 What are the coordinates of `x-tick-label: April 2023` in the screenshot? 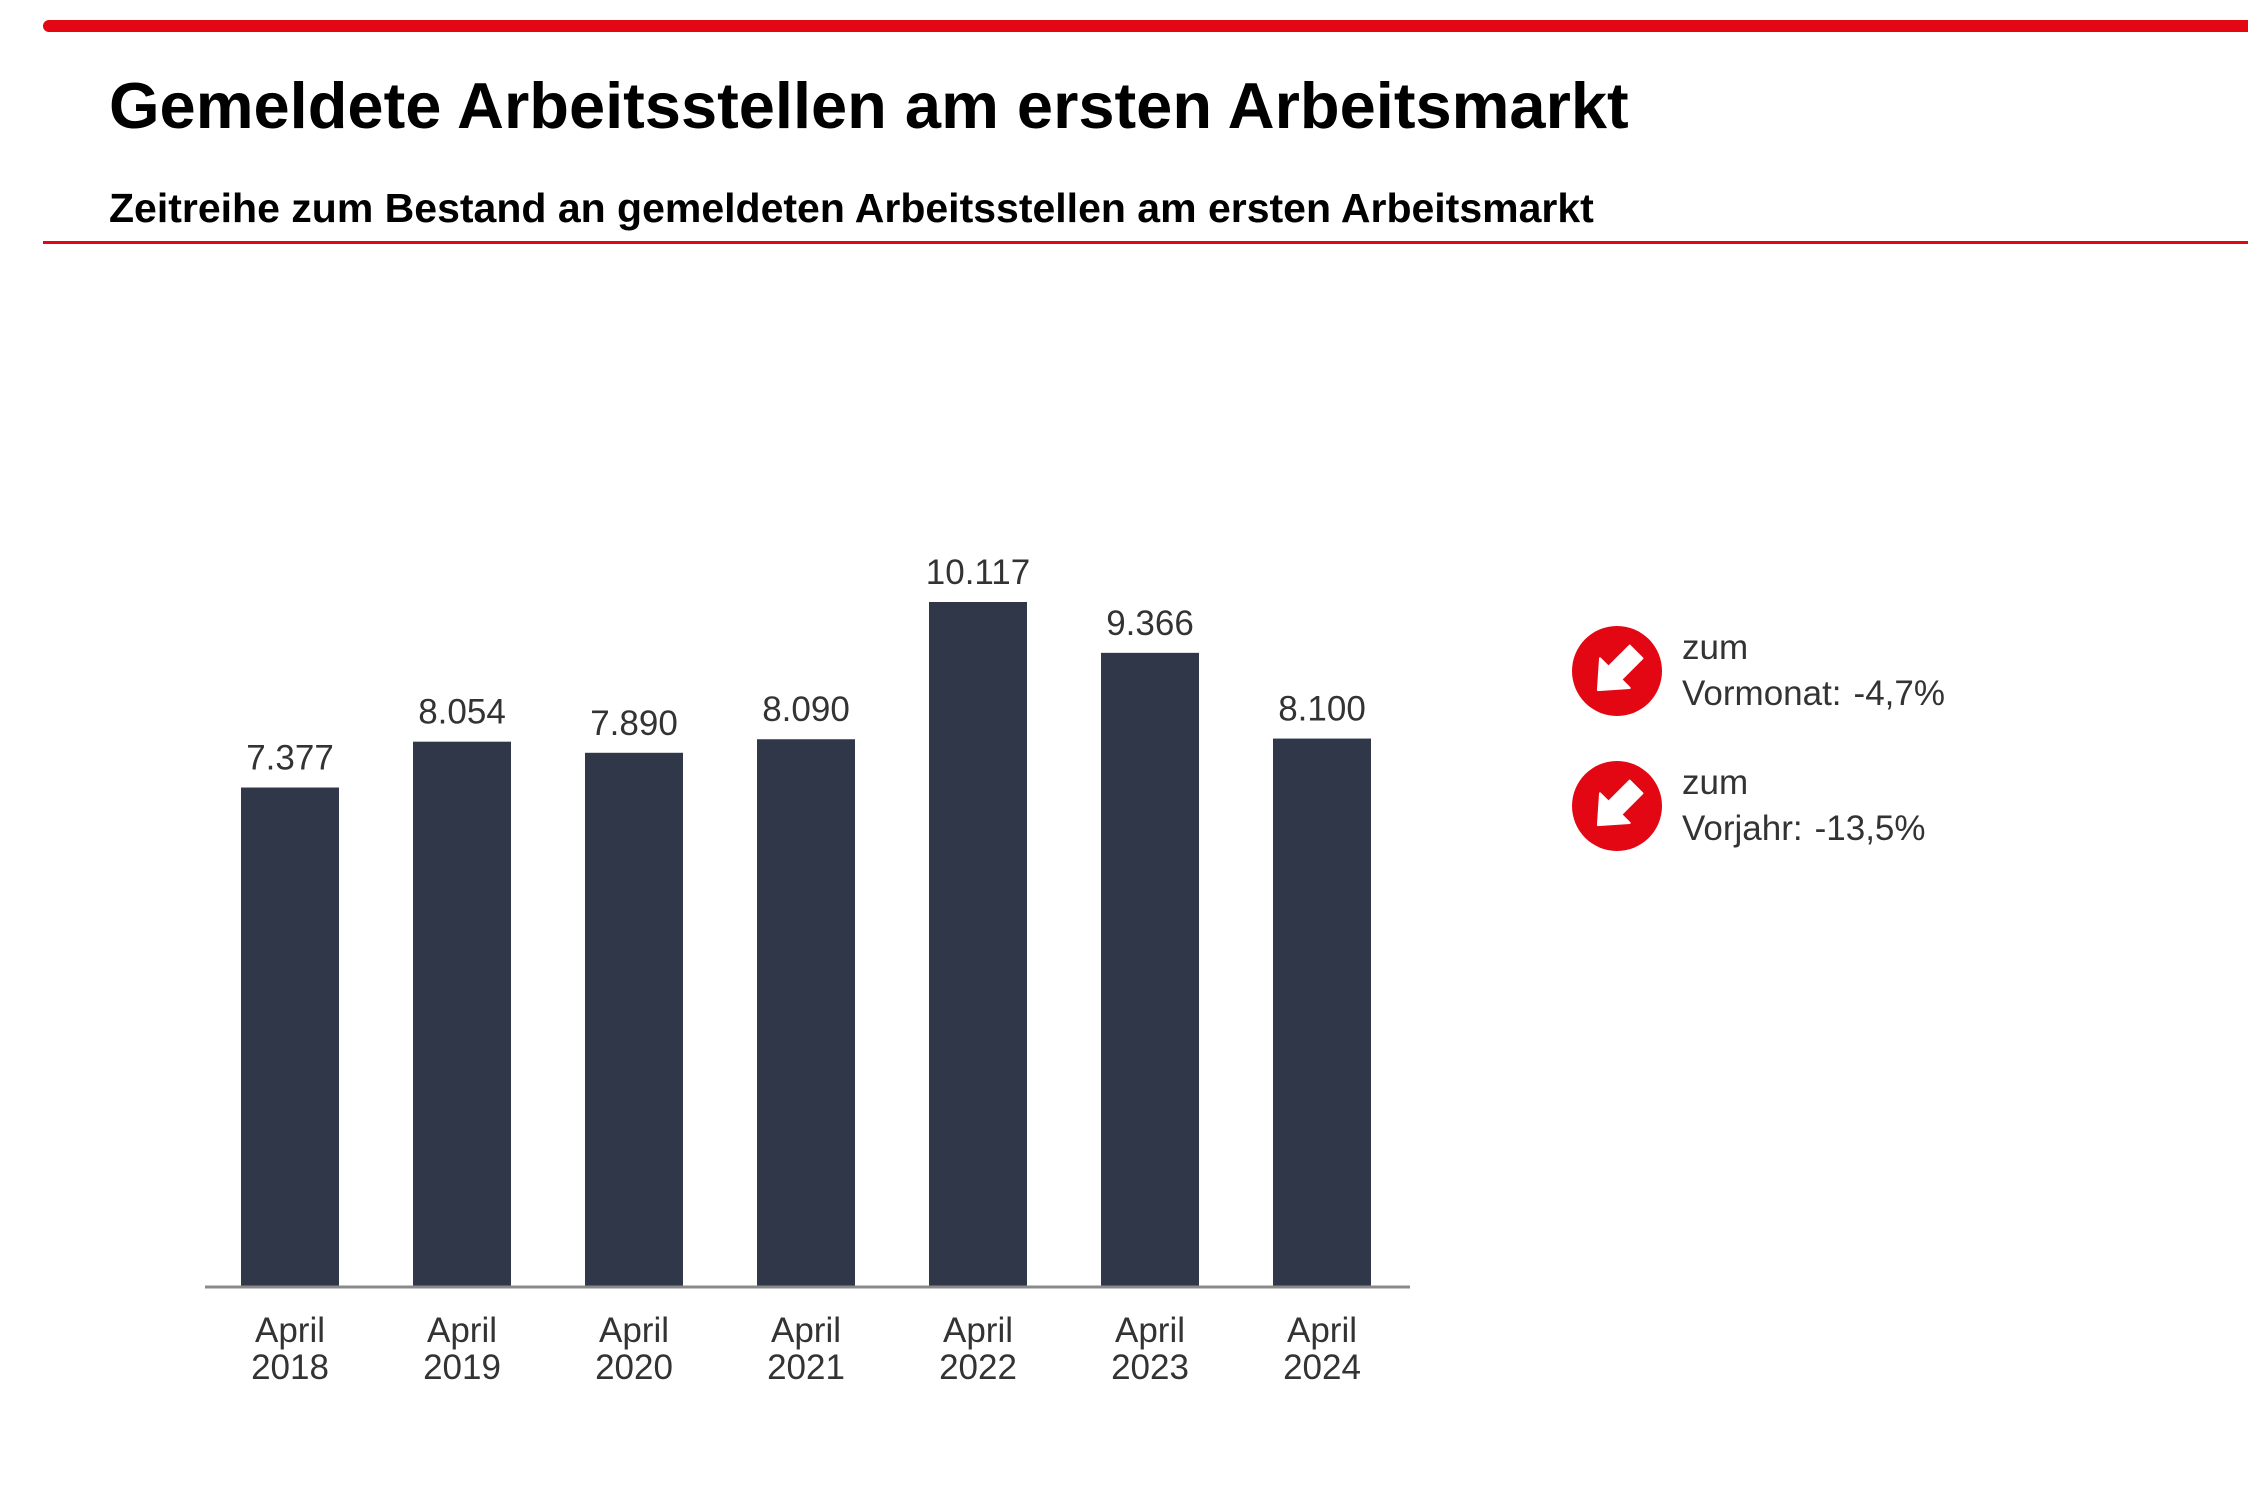 It's located at (1150, 1349).